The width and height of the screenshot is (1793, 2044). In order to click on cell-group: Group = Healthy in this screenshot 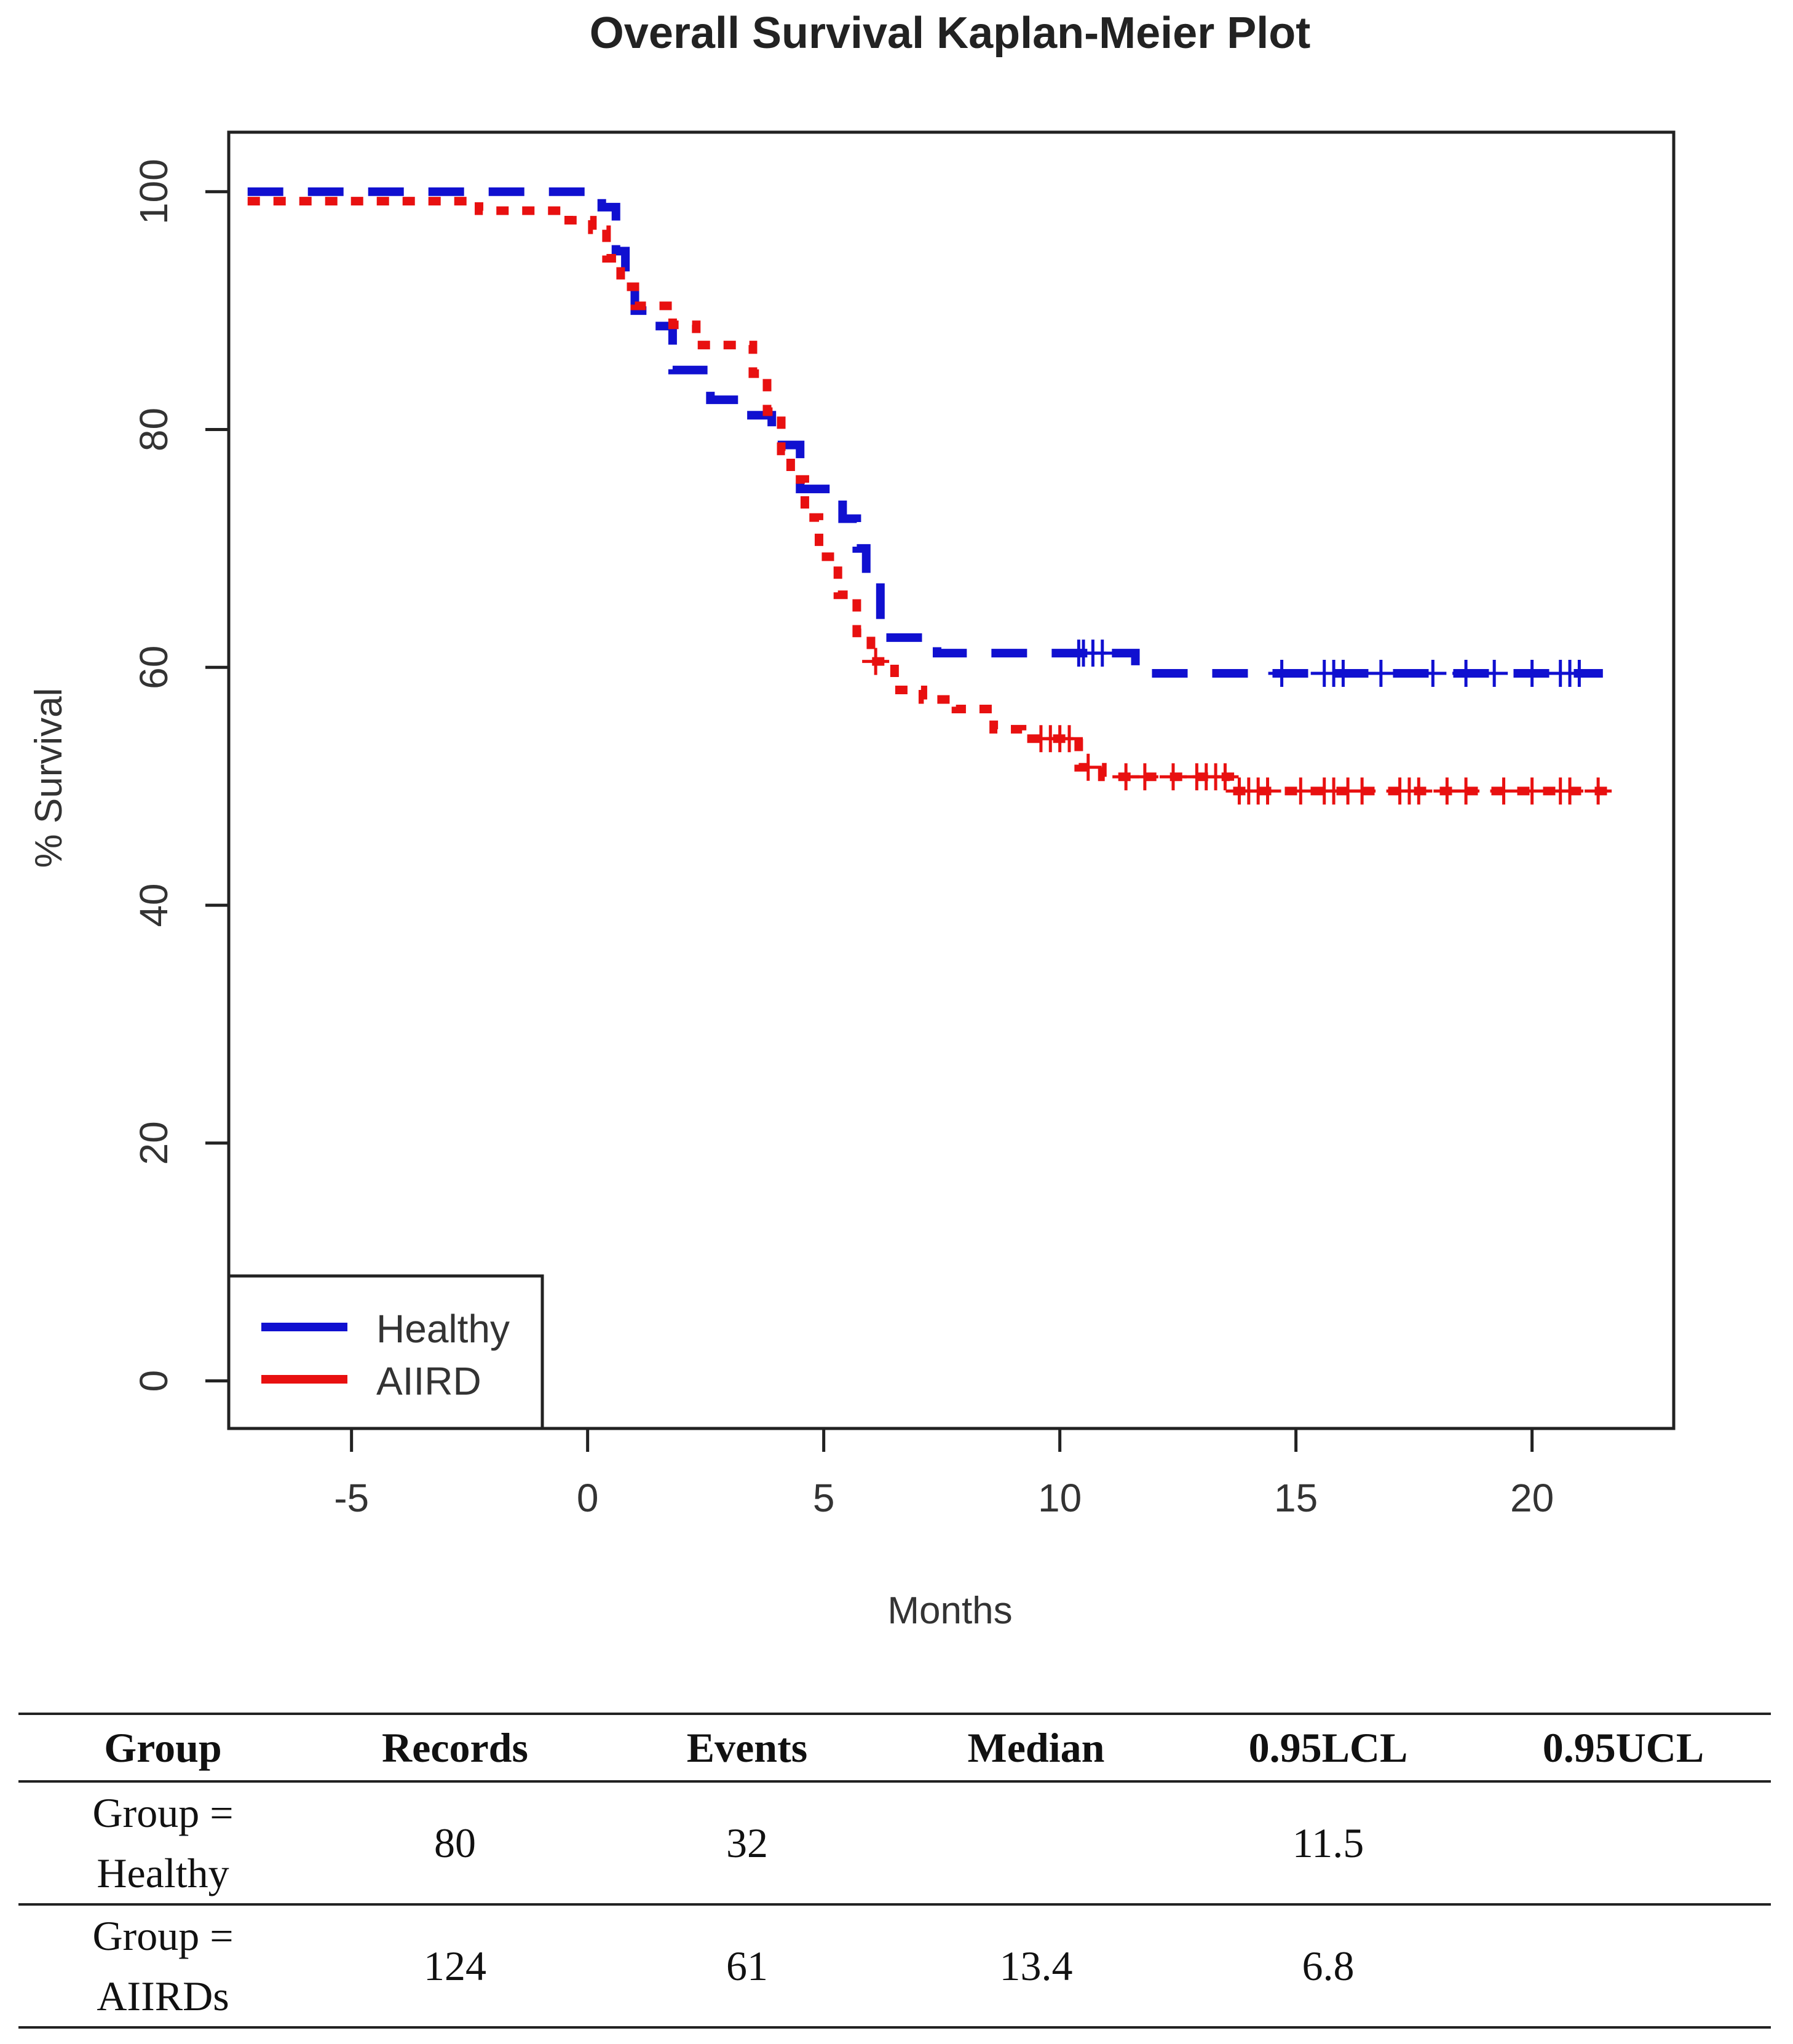, I will do `click(162, 1842)`.